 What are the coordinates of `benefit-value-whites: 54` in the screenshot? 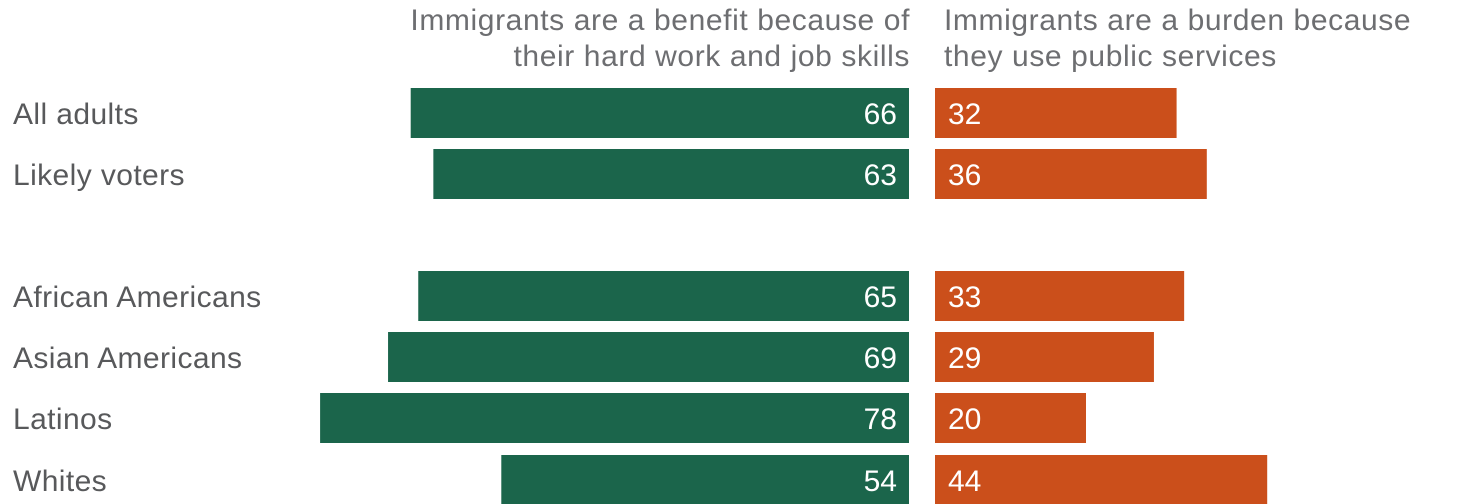 It's located at (880, 481).